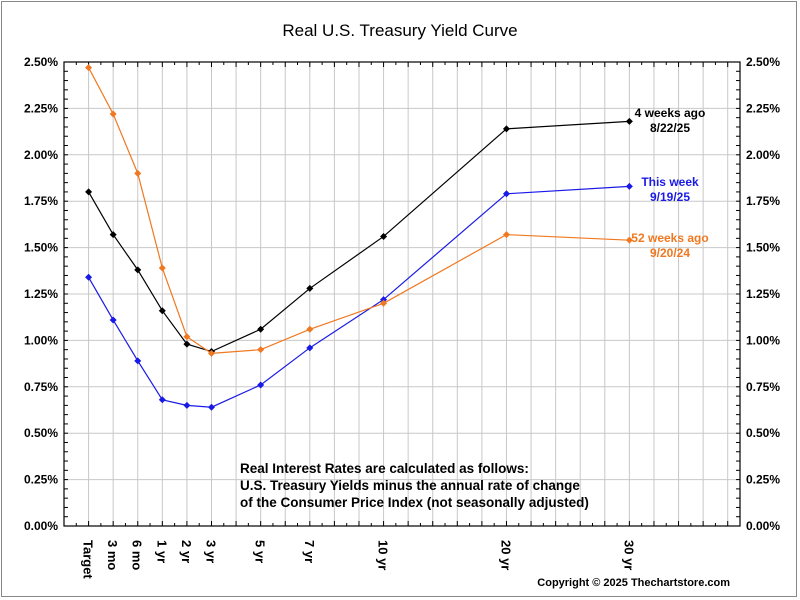 The image size is (800, 600). I want to click on y-tick-label-left: 1.25%, so click(41, 294).